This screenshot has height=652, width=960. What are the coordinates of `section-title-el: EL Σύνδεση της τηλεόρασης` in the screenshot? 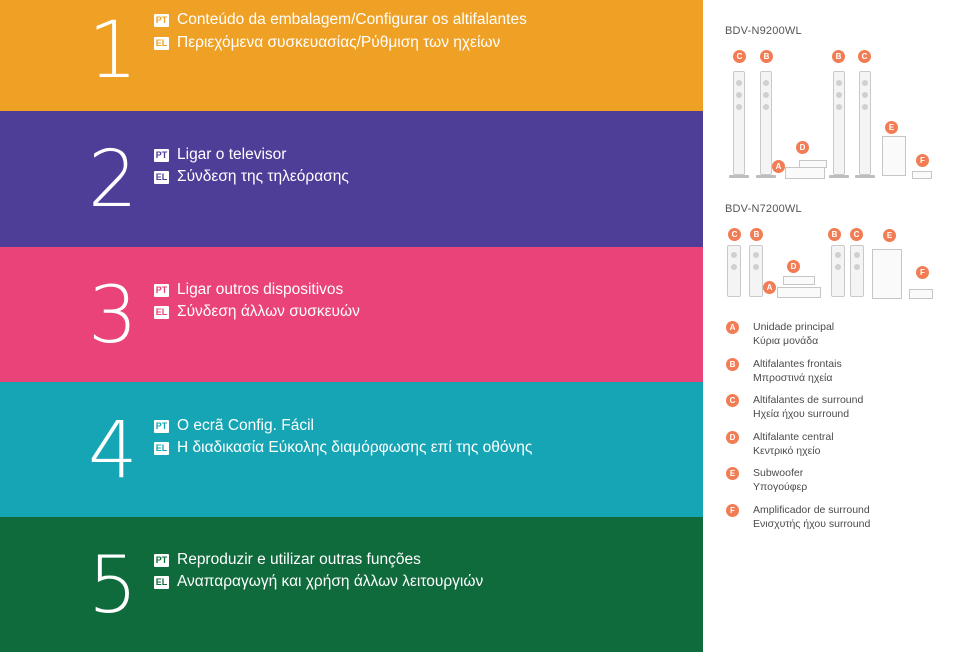 It's located at (251, 177).